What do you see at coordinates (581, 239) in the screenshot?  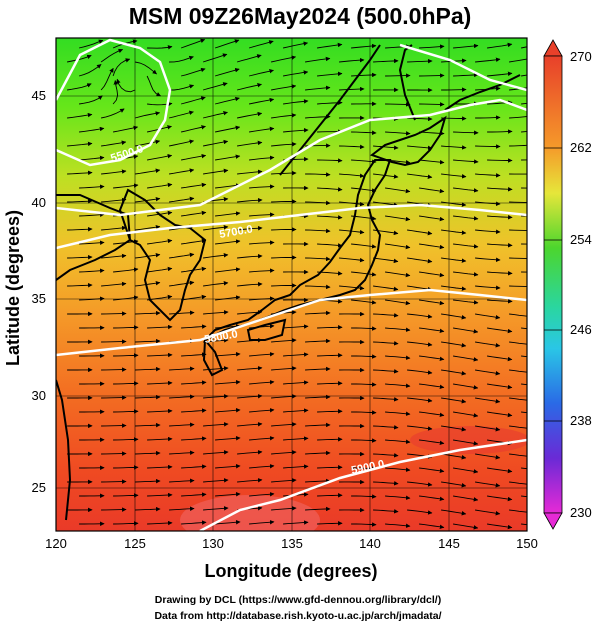 I see `colorbar-tick-label: 254` at bounding box center [581, 239].